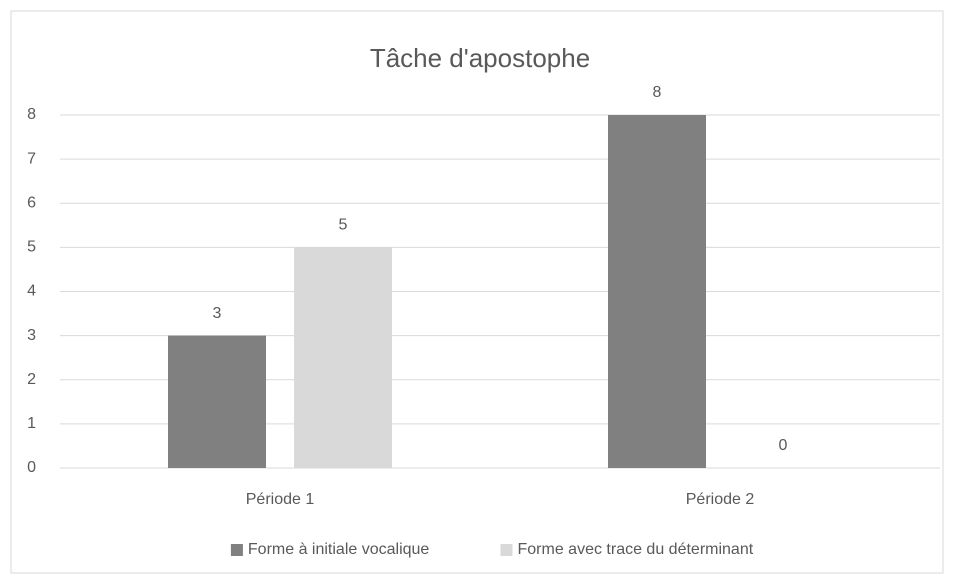  Describe the element at coordinates (339, 549) in the screenshot. I see `legend-label: Forme à initiale vocalique` at that location.